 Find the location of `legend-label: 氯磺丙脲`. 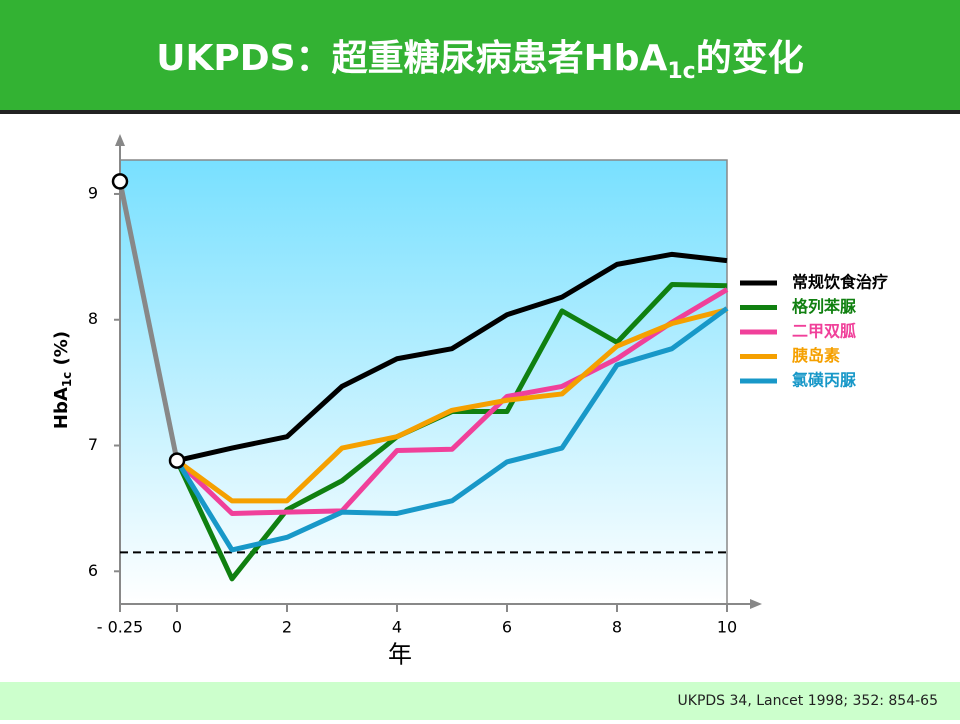

legend-label: 氯磺丙脲 is located at coordinates (824, 380).